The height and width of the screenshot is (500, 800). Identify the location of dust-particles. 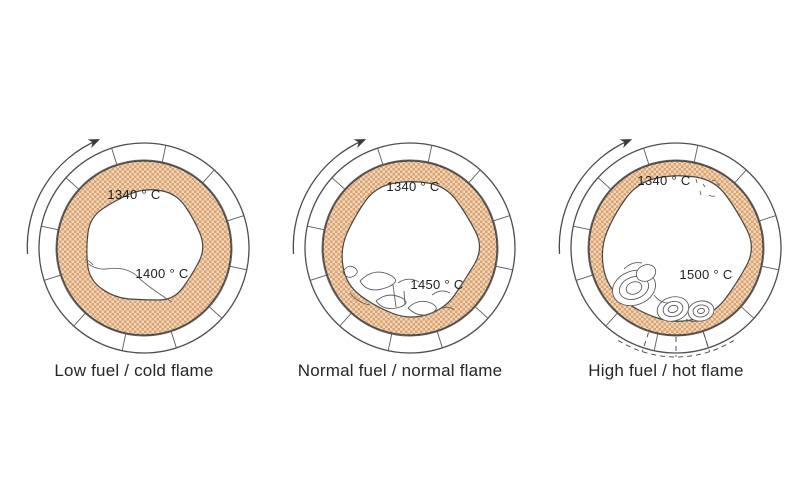
(707, 187).